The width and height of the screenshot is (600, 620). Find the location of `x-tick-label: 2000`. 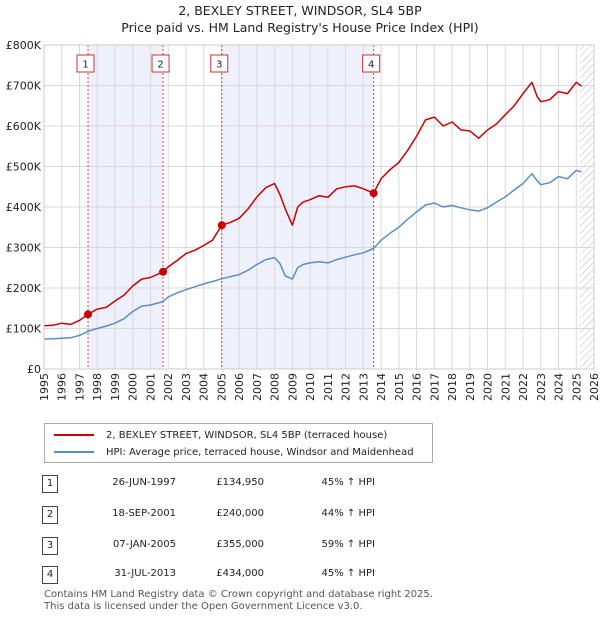

x-tick-label: 2000 is located at coordinates (133, 387).